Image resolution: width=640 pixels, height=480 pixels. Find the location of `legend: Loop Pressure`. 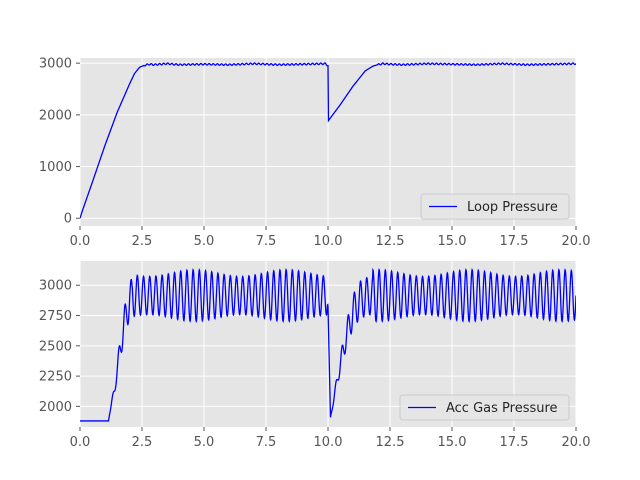

legend: Loop Pressure is located at coordinates (495, 206).